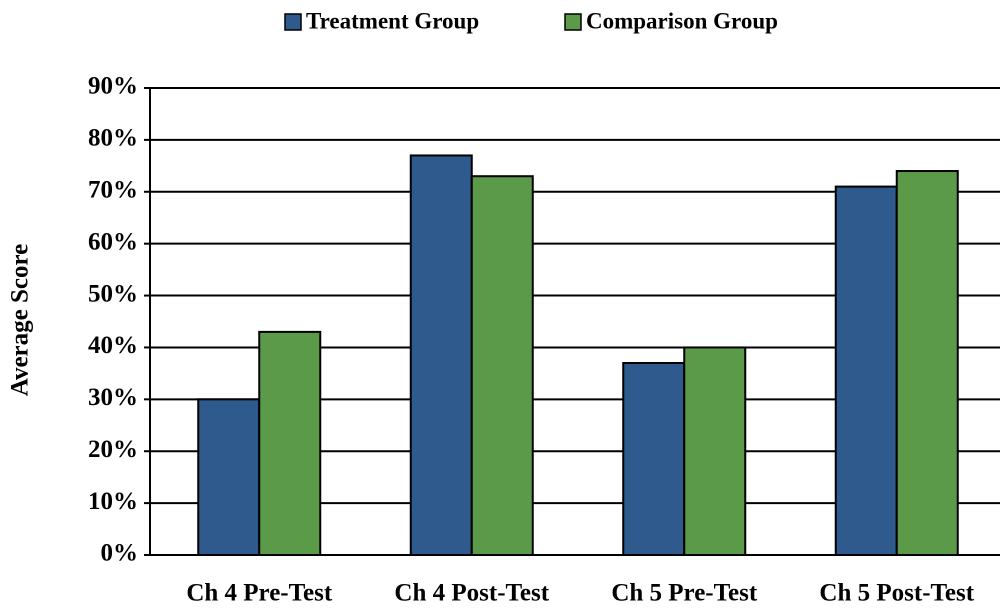  What do you see at coordinates (682, 20) in the screenshot?
I see `legend-label: Comparison Group` at bounding box center [682, 20].